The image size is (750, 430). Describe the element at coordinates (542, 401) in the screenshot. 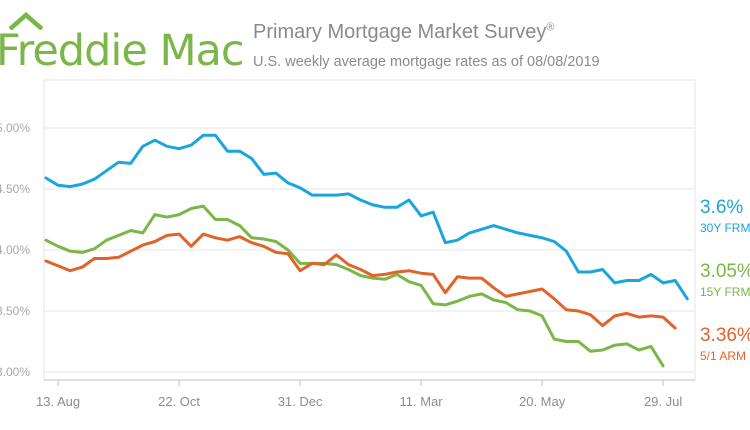

I see `x-tick-label: 20. May` at that location.